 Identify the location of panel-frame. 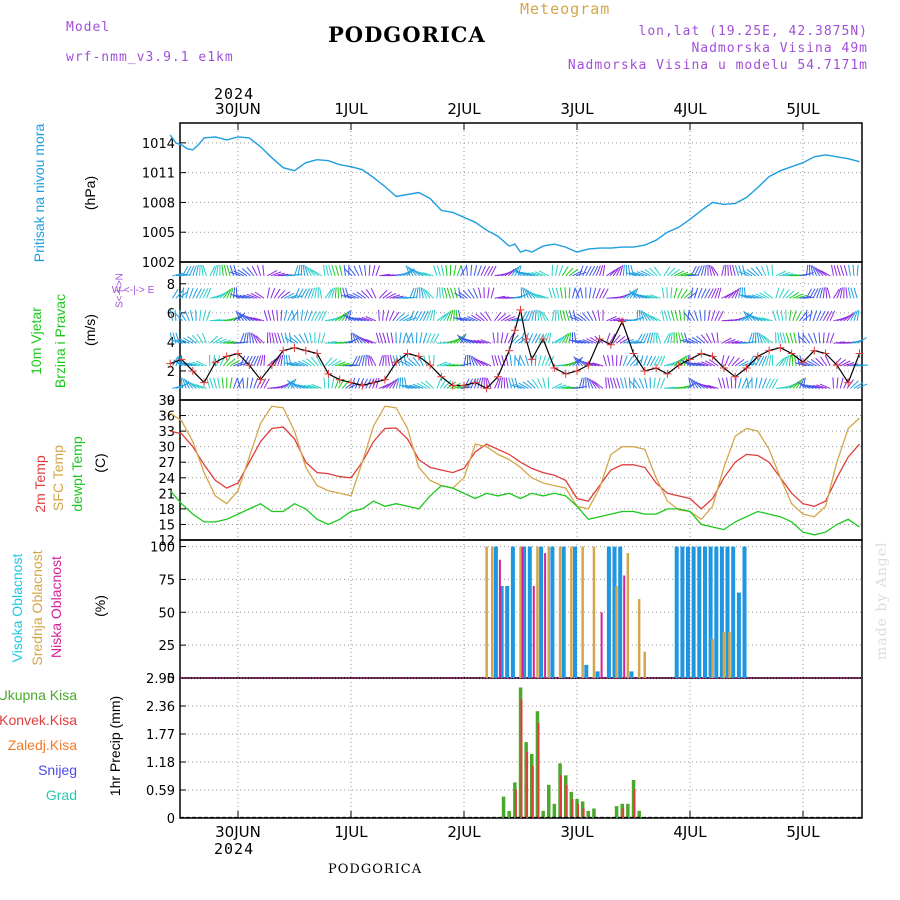
(521, 470).